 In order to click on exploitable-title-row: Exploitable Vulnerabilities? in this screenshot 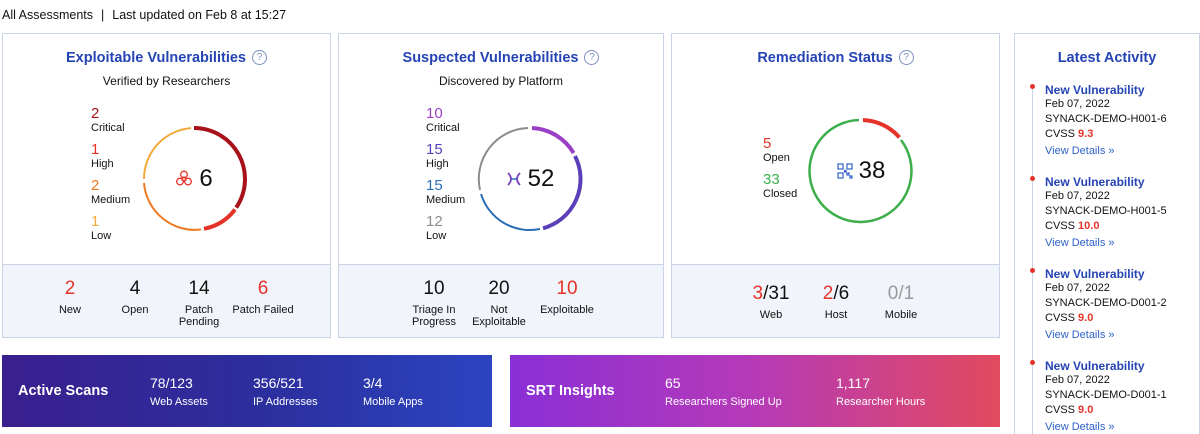, I will do `click(166, 58)`.